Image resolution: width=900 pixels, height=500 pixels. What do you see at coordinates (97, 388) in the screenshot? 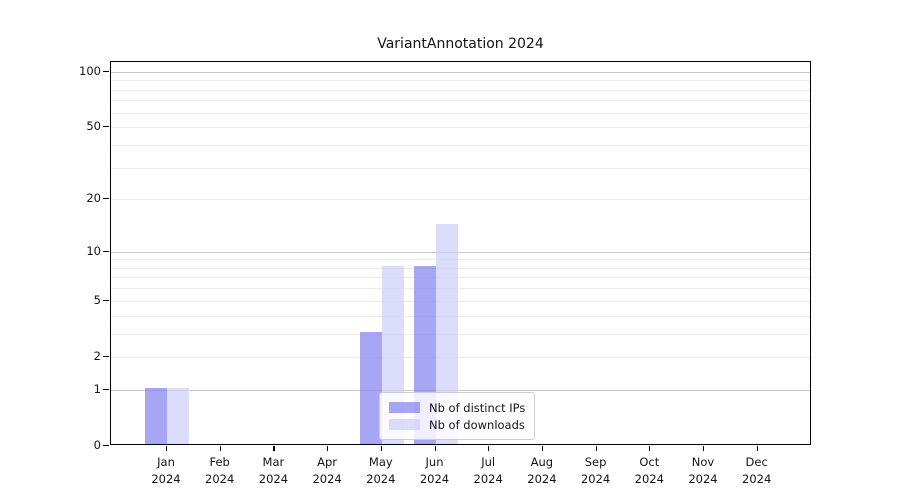
I see `y-tick-label-1: 1` at bounding box center [97, 388].